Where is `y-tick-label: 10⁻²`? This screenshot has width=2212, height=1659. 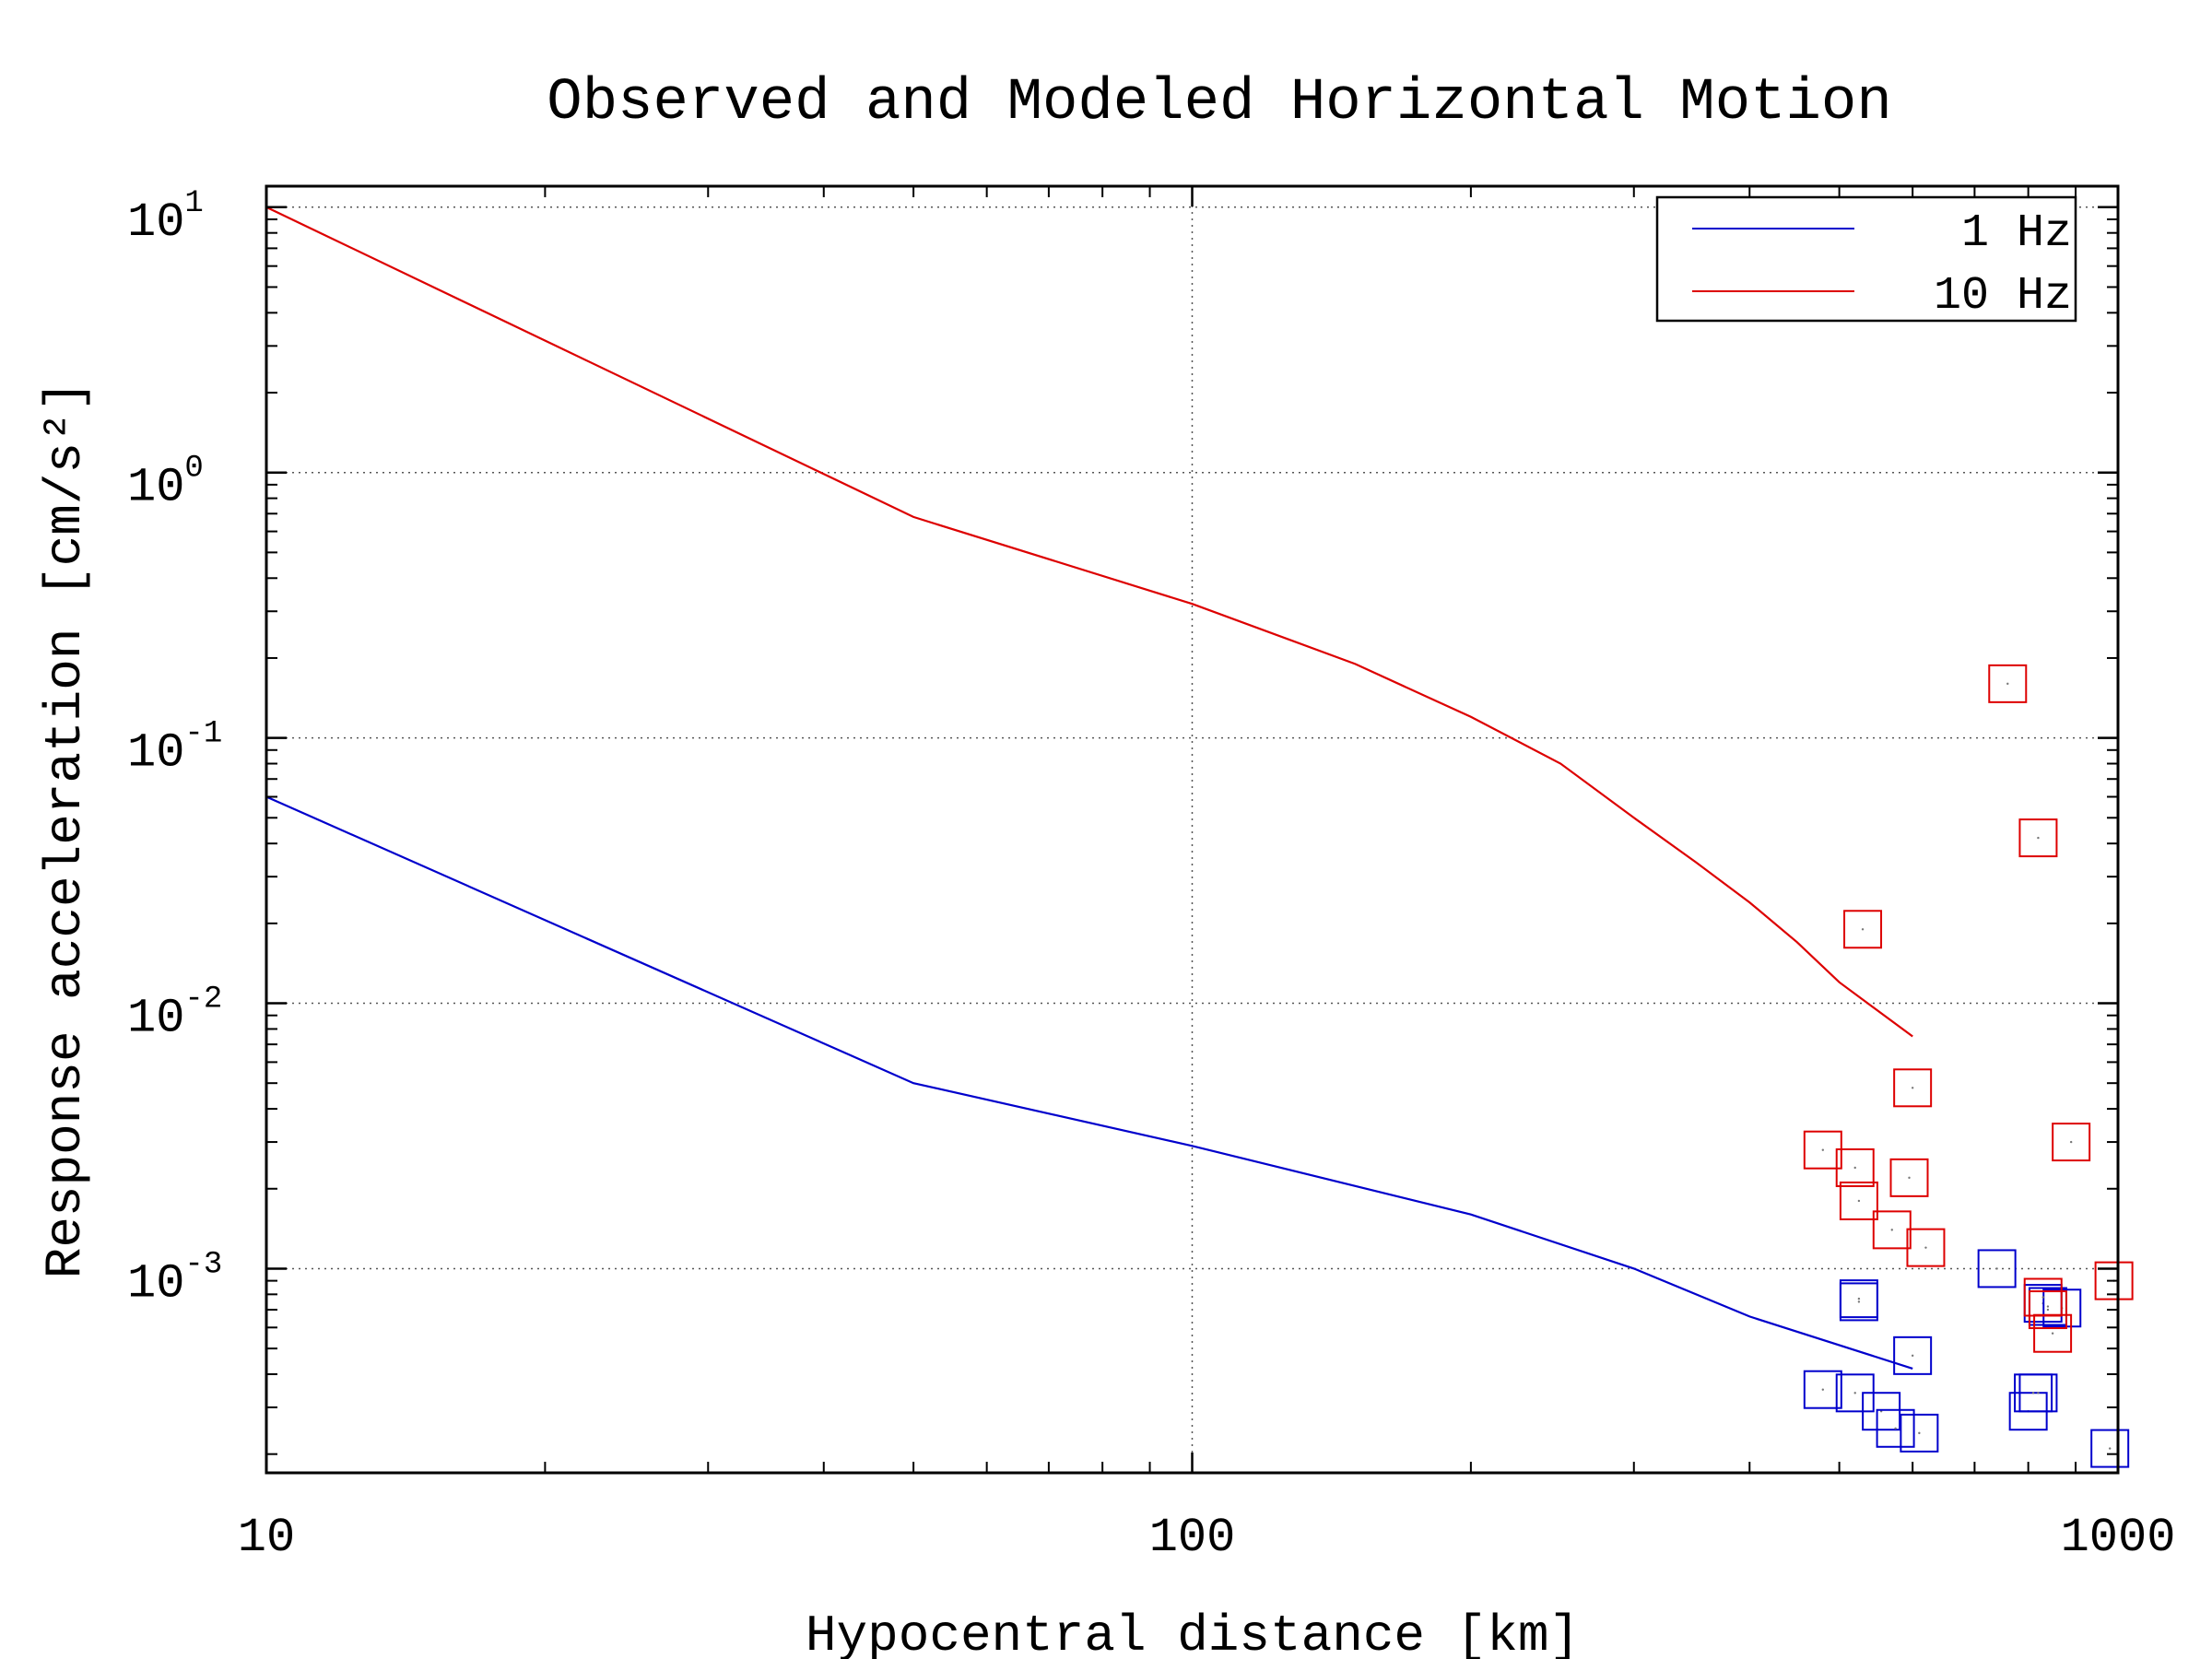
y-tick-label: 10⁻² is located at coordinates (174, 1014).